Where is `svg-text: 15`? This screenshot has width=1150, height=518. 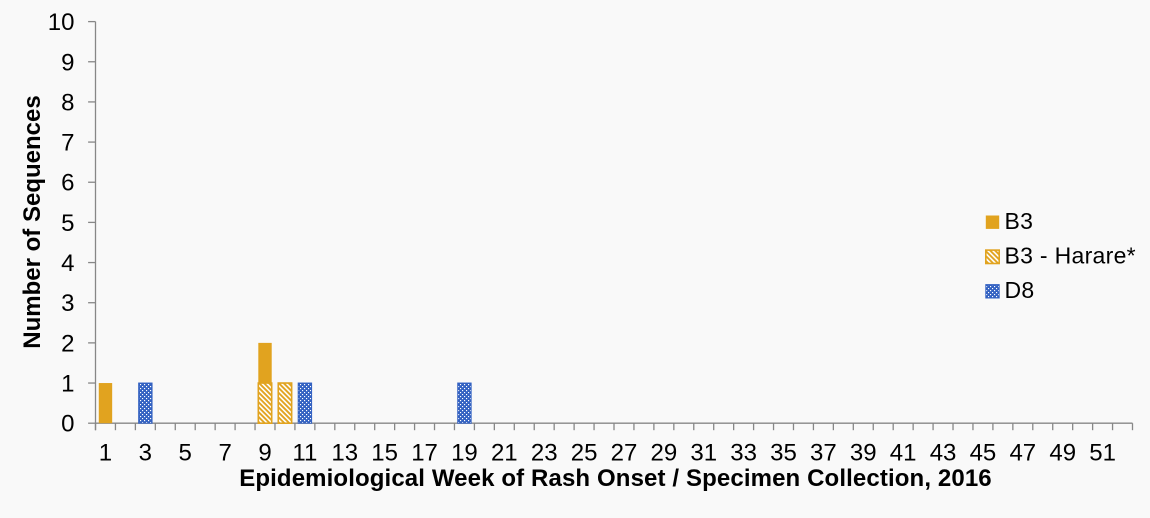
svg-text: 15 is located at coordinates (384, 453).